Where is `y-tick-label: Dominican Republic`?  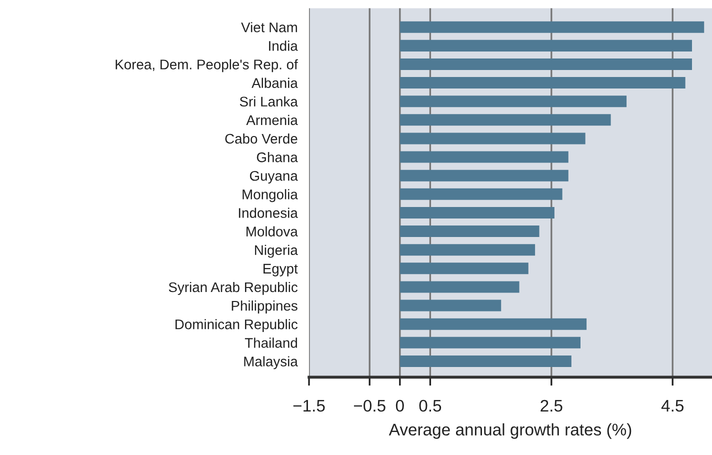 y-tick-label: Dominican Republic is located at coordinates (237, 325).